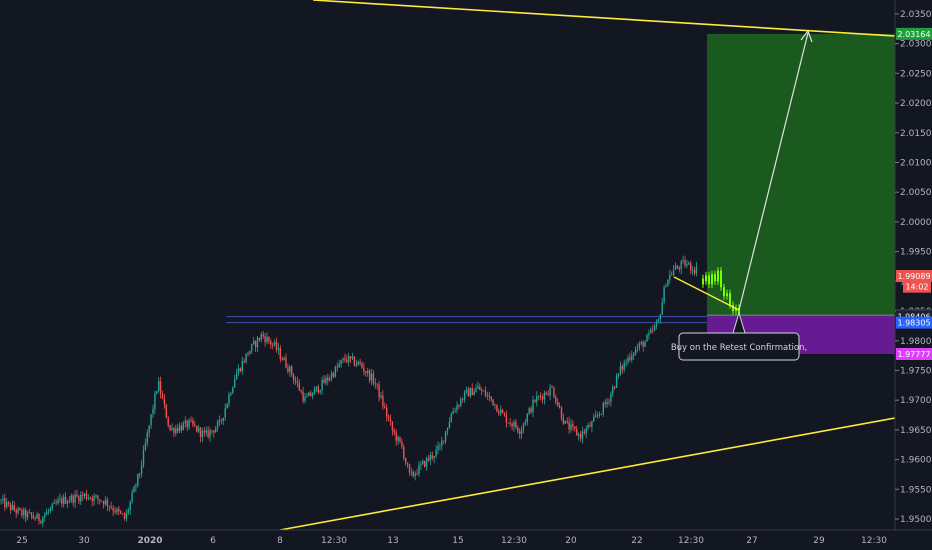 Image resolution: width=932 pixels, height=550 pixels. Describe the element at coordinates (916, 490) in the screenshot. I see `price-tick-label: 1.95500` at that location.